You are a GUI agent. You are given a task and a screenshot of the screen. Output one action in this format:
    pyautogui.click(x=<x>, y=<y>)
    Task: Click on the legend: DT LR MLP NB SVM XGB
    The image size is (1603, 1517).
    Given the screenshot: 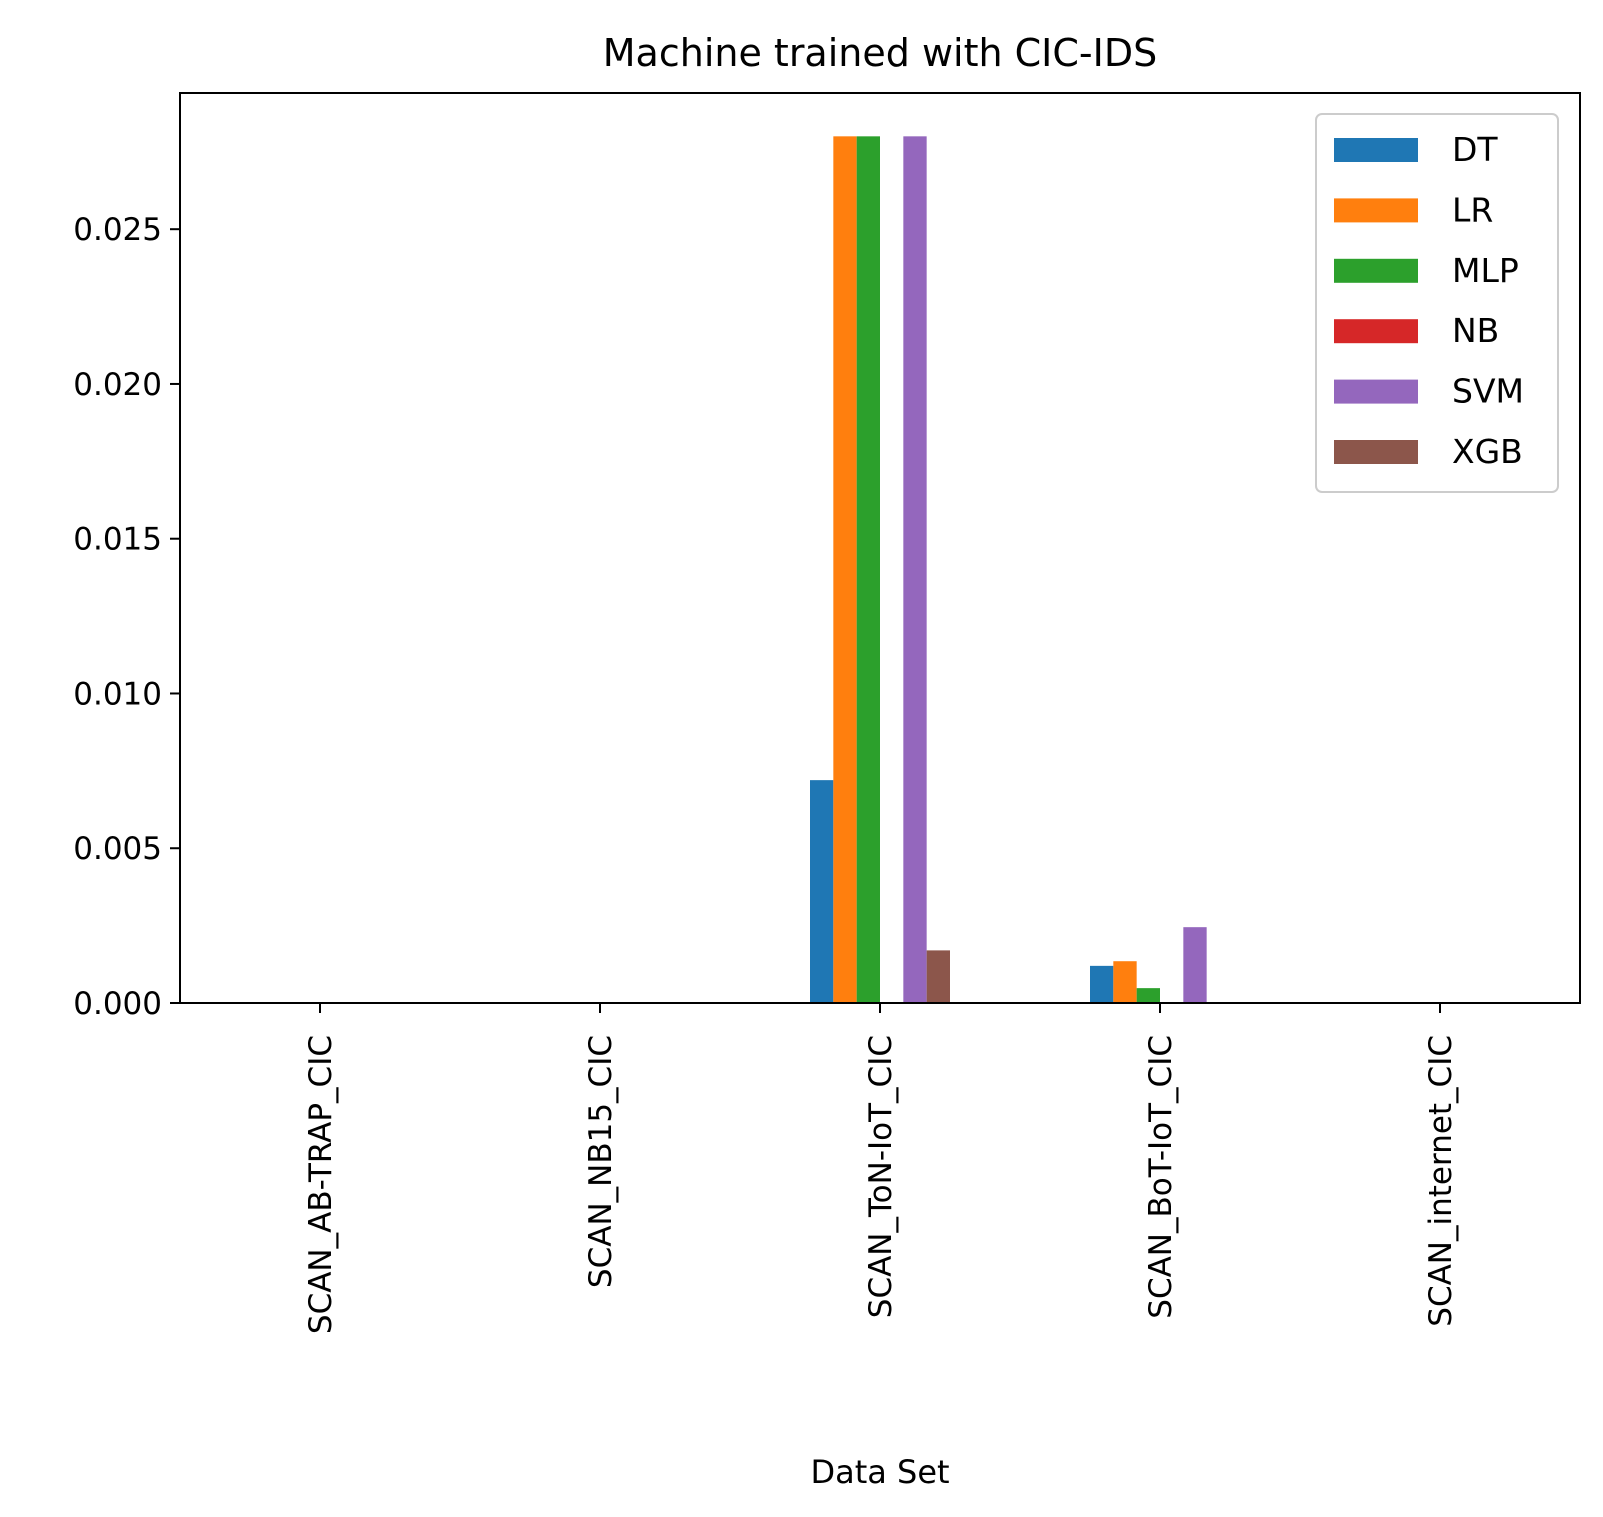 What is the action you would take?
    pyautogui.click(x=1437, y=303)
    